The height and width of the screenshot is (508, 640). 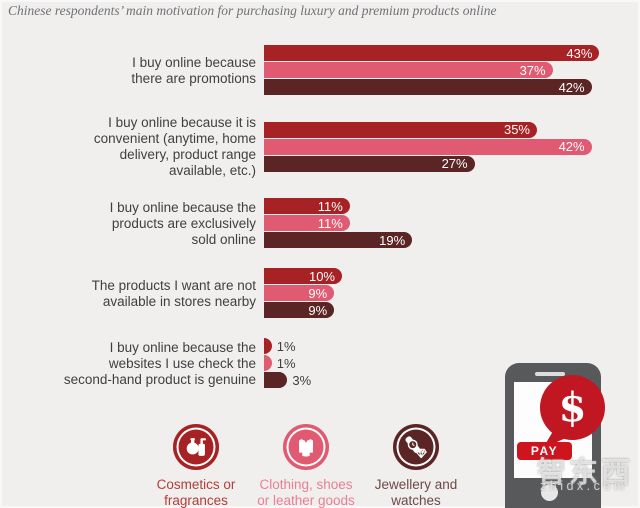 What do you see at coordinates (321, 276) in the screenshot?
I see `value-label: 10%` at bounding box center [321, 276].